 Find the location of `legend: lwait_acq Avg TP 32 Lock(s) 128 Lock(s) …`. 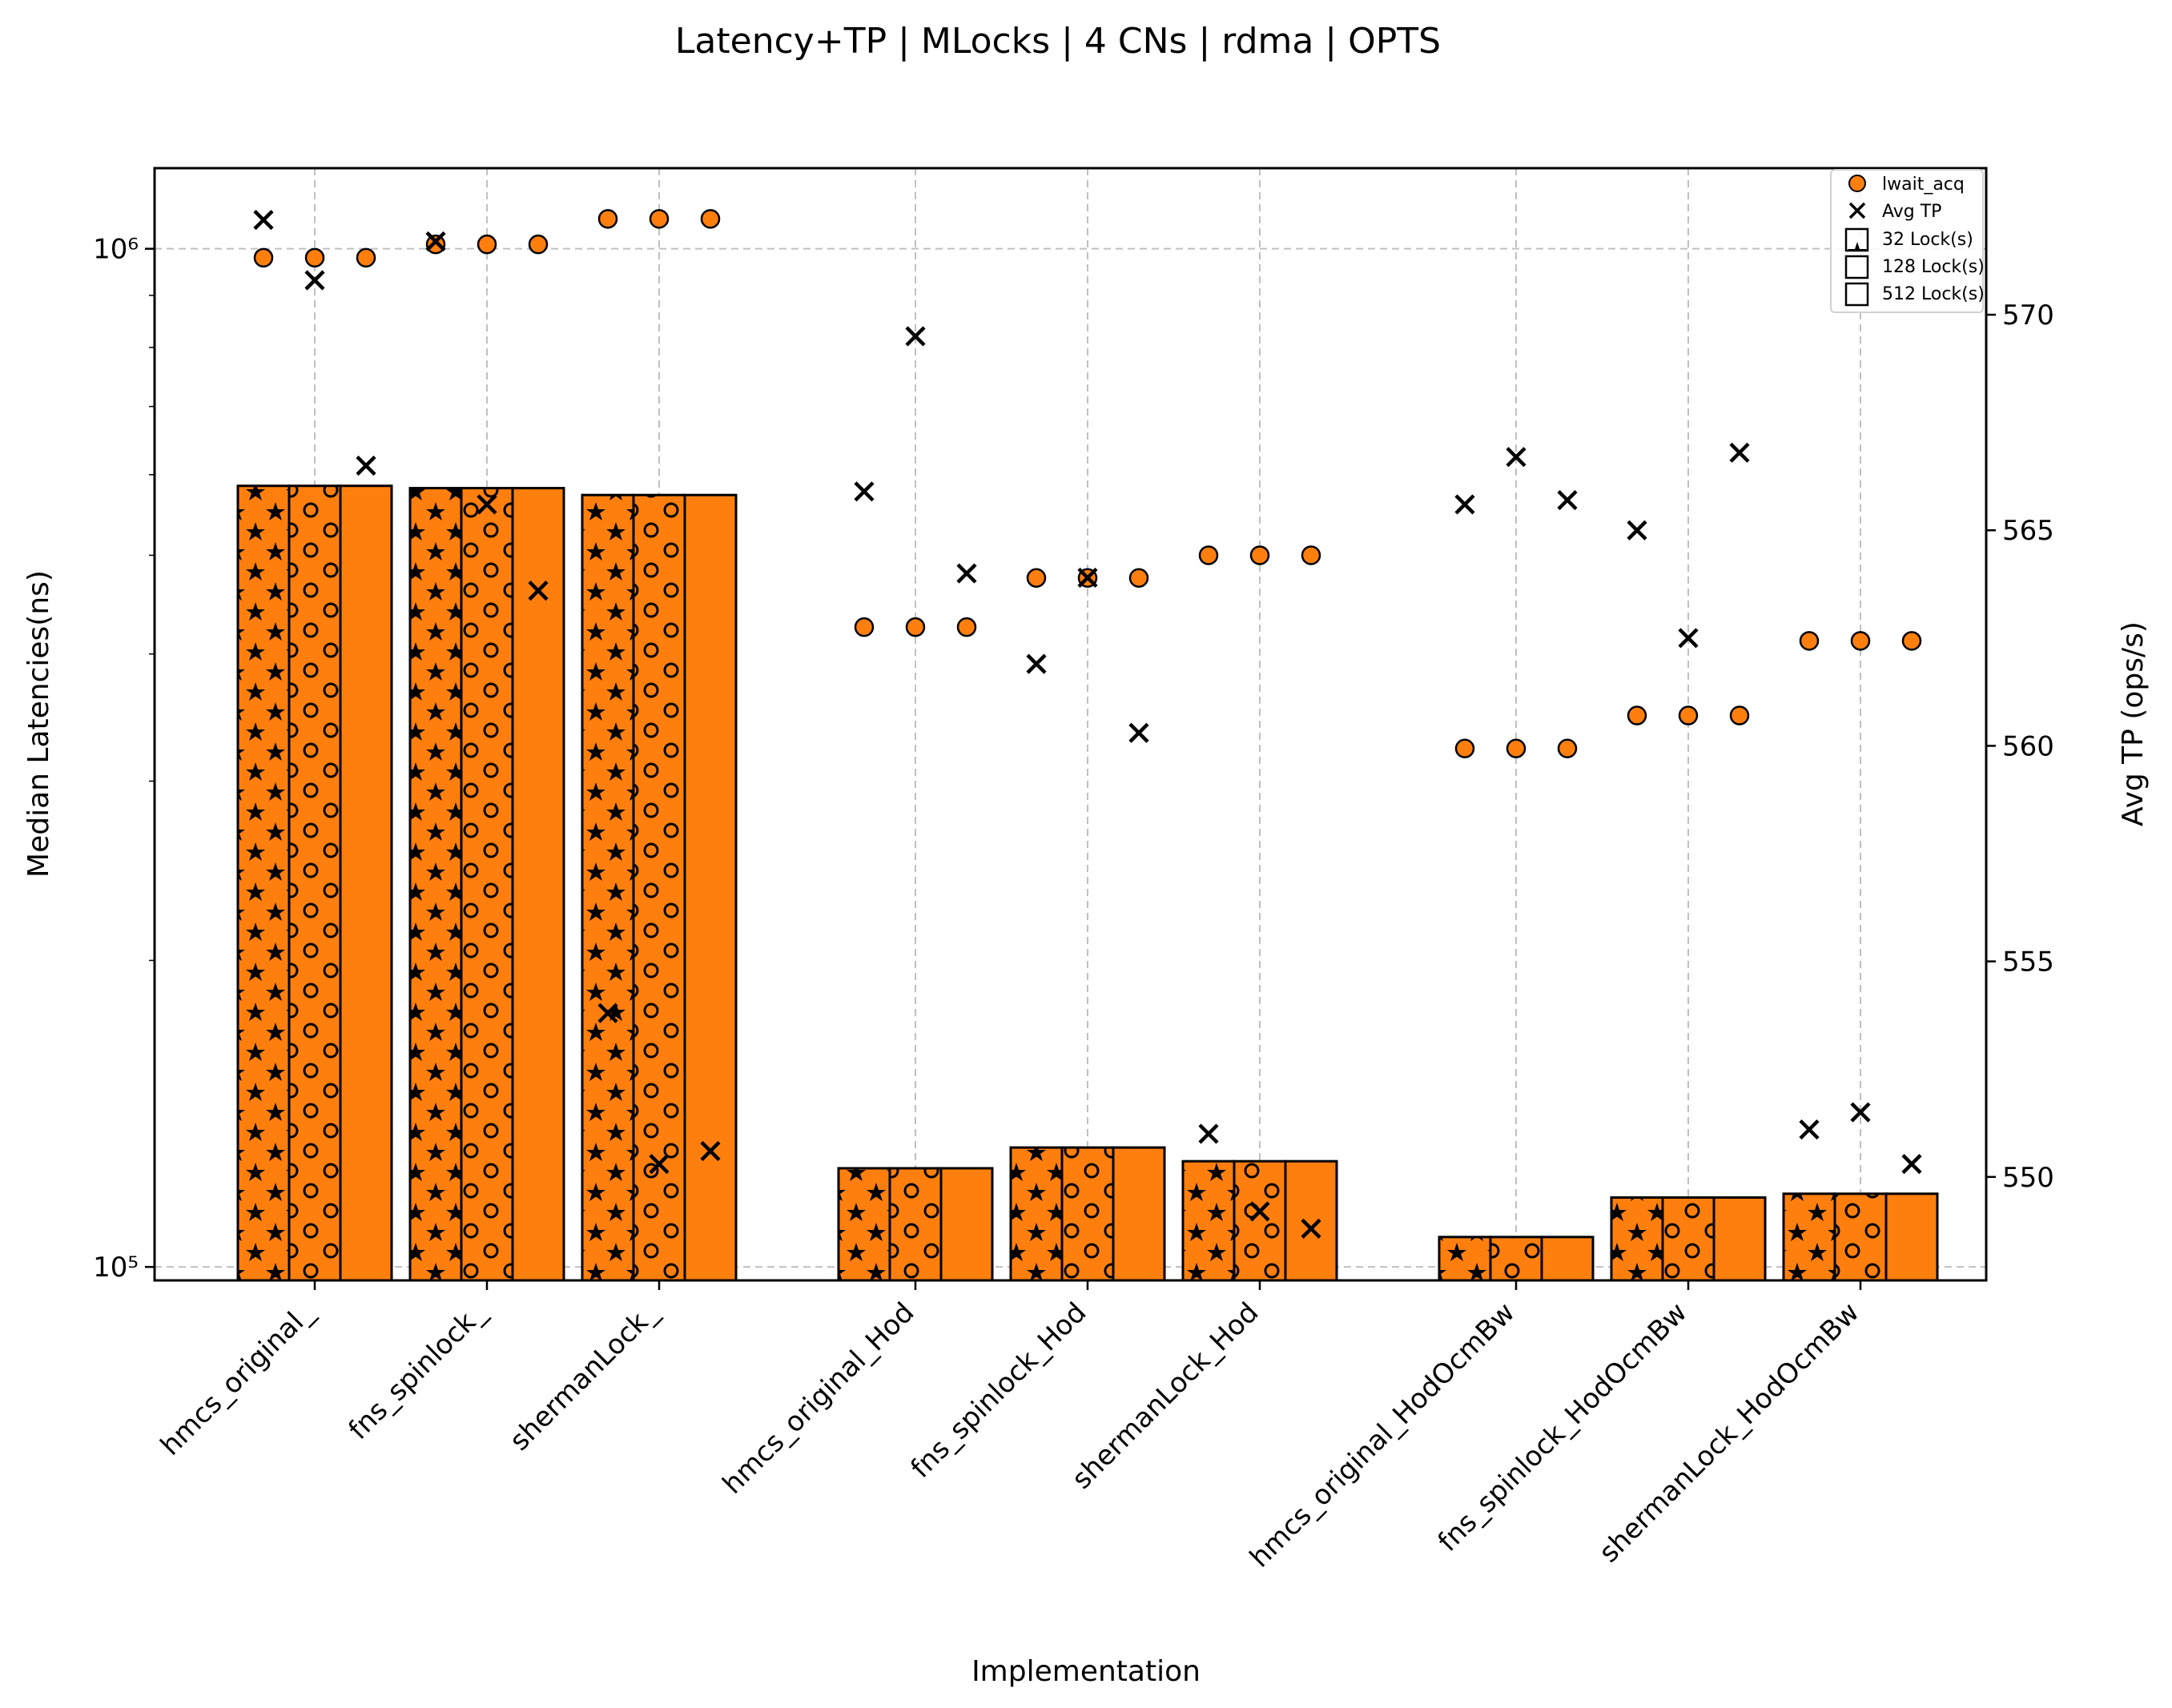

legend: lwait_acq Avg TP 32 Lock(s) 128 Lock(s) … is located at coordinates (1907, 241).